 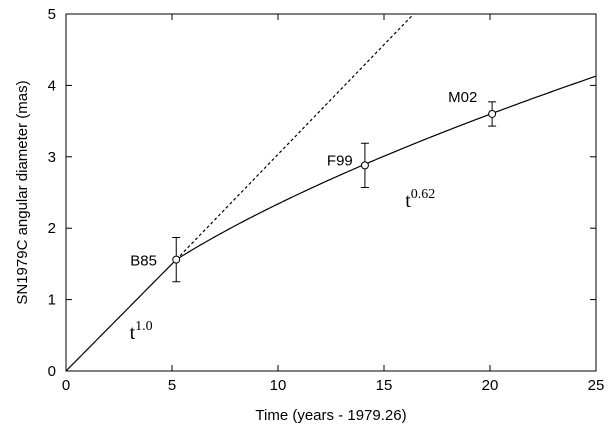 I want to click on x-tick-label: 25, so click(x=596, y=385).